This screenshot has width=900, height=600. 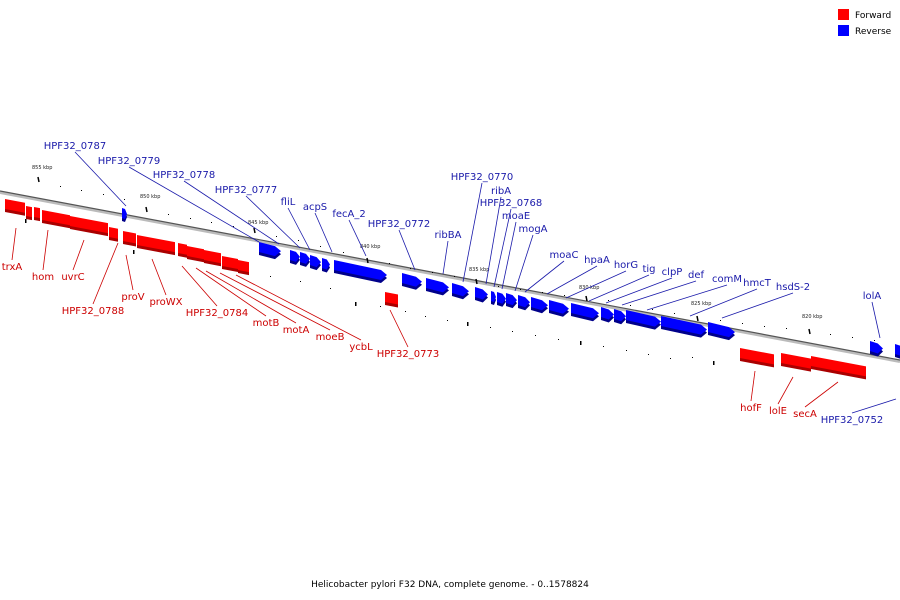 What do you see at coordinates (872, 315) in the screenshot?
I see `reverse-gene-label: lolA` at bounding box center [872, 315].